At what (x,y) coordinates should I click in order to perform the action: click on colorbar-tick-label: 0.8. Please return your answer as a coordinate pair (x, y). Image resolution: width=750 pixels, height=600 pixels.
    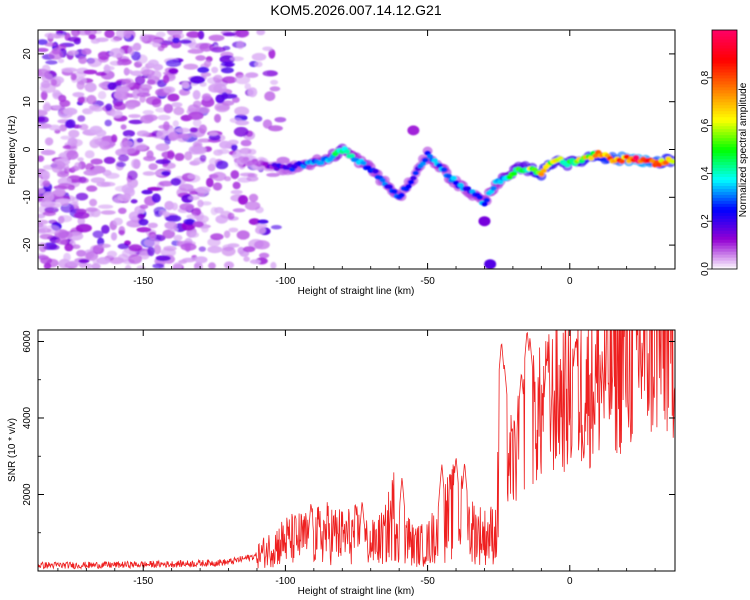
    Looking at the image, I should click on (705, 77).